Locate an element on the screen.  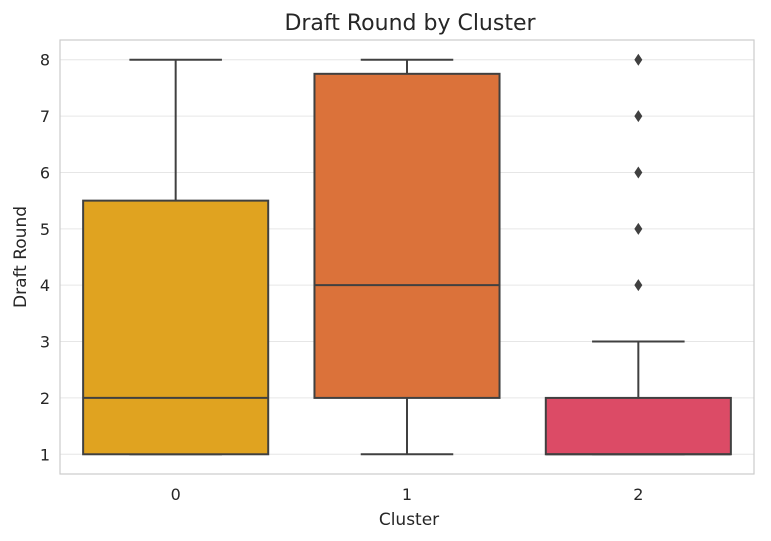
chart-title: Draft Round by Cluster is located at coordinates (410, 23).